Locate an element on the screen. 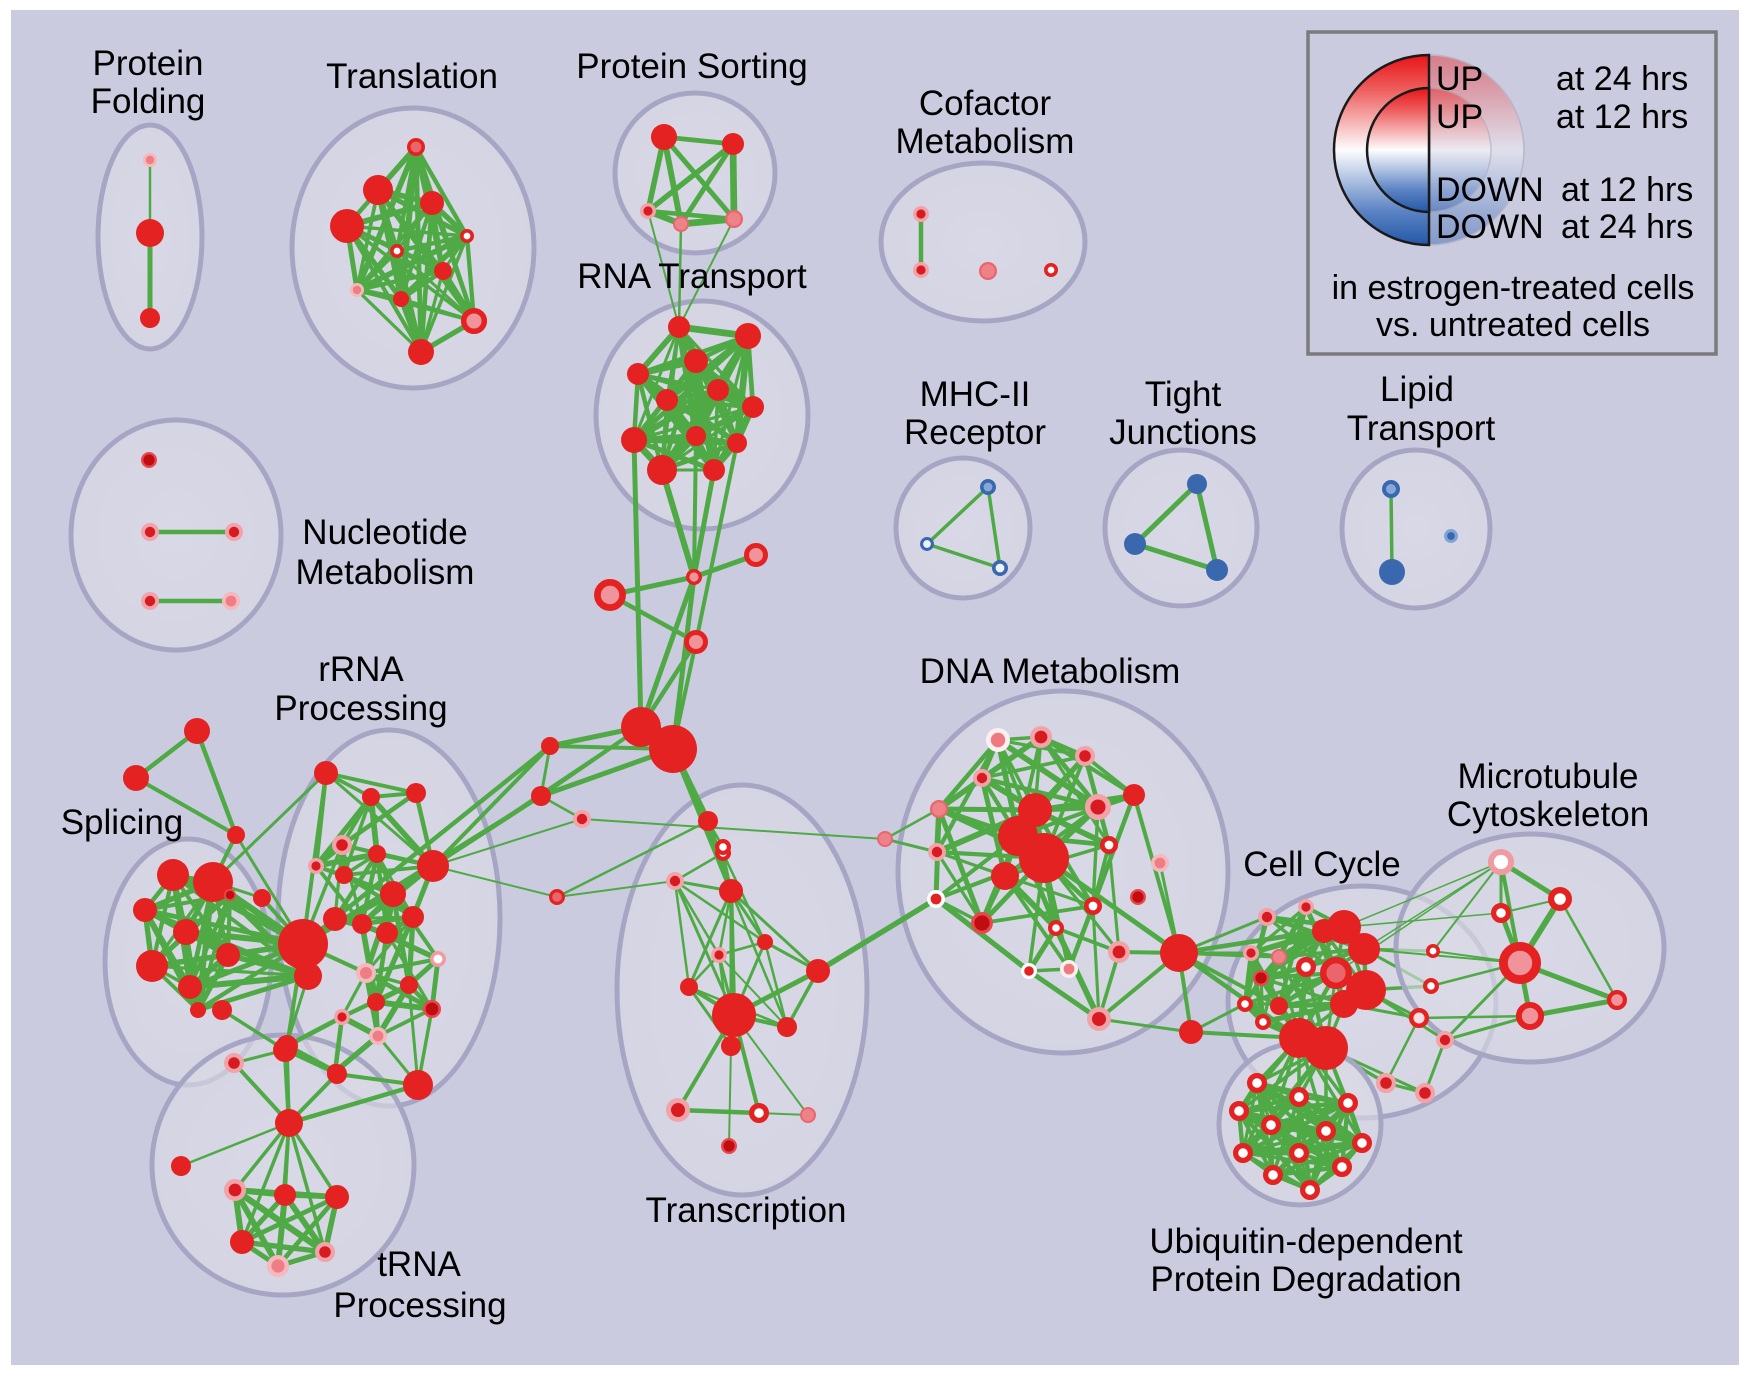 Image resolution: width=1750 pixels, height=1376 pixels. svg-text: Splicing is located at coordinates (122, 822).